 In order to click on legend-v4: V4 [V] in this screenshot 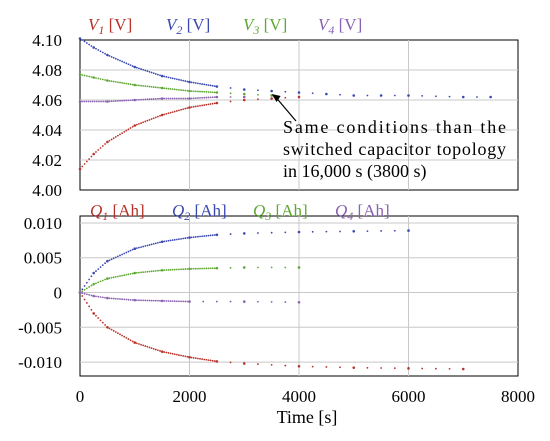, I will do `click(340, 26)`.